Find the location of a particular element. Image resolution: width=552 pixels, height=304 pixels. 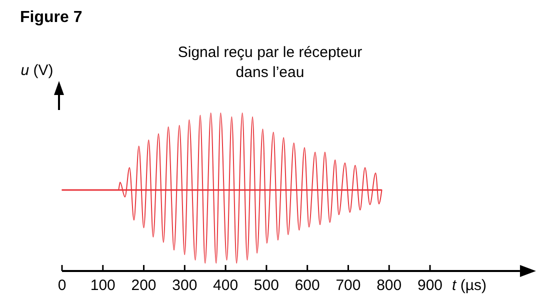

x-tick-label: 300 is located at coordinates (185, 285).